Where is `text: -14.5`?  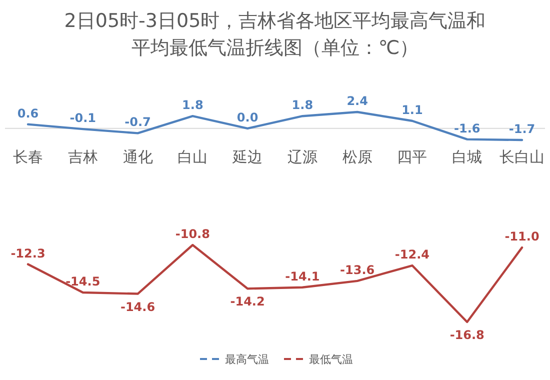
text: -14.5 is located at coordinates (83, 281).